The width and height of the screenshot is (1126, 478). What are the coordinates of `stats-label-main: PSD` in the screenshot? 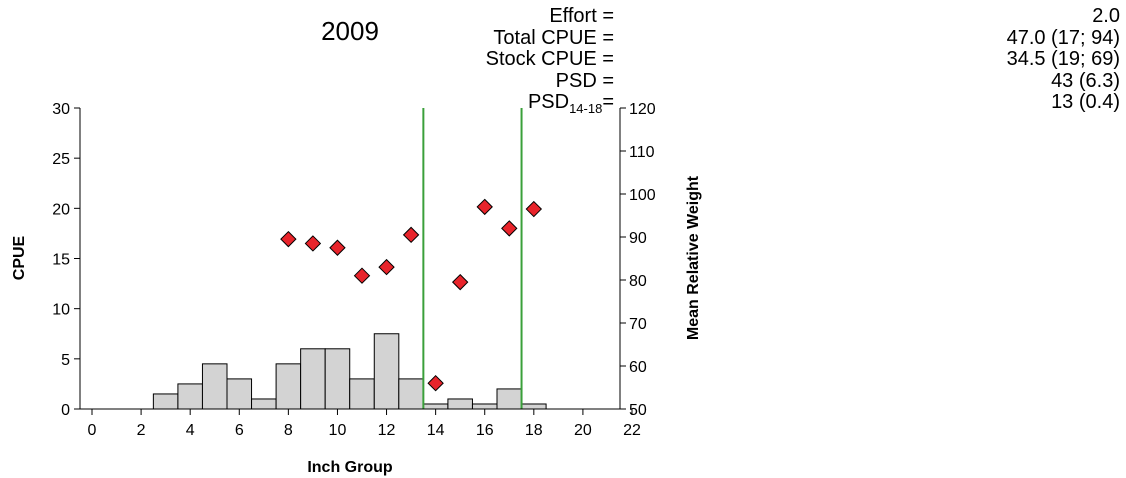 It's located at (548, 102).